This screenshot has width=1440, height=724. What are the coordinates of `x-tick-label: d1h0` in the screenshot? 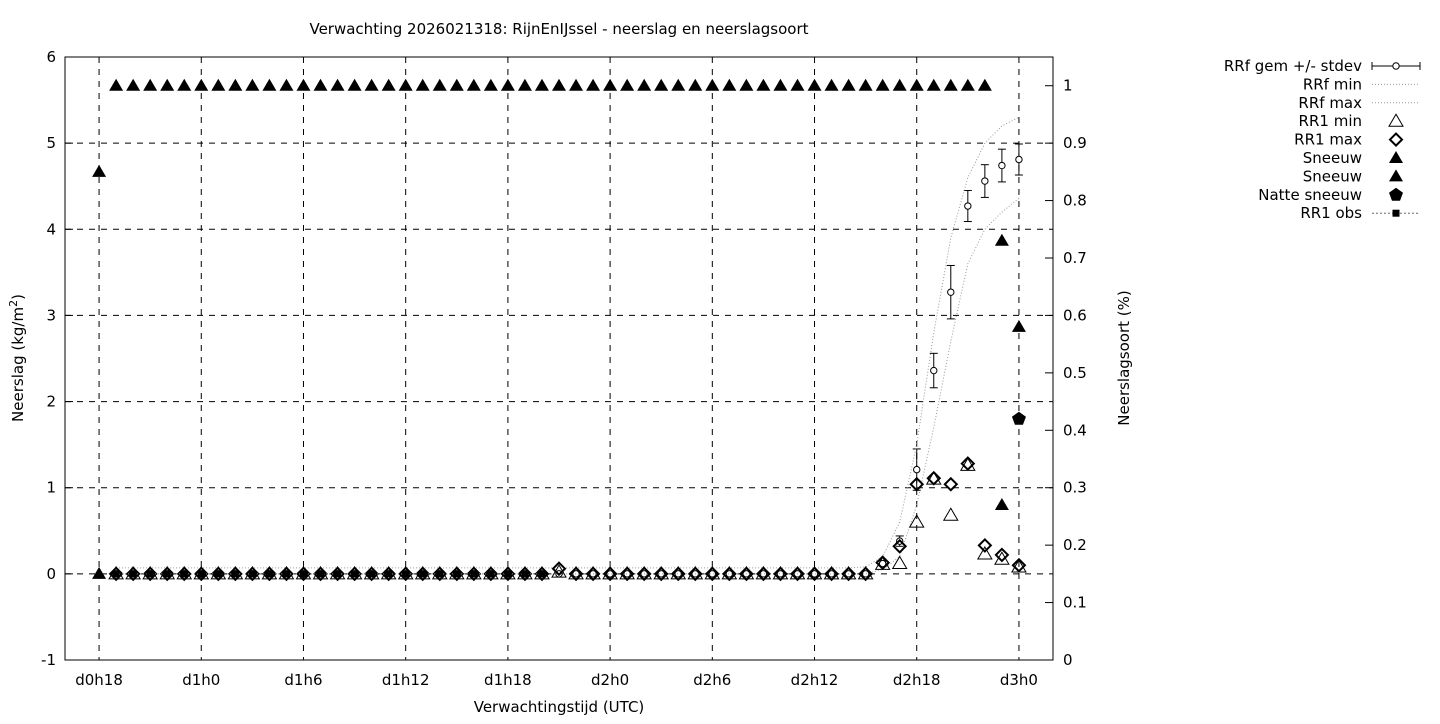 It's located at (201, 680).